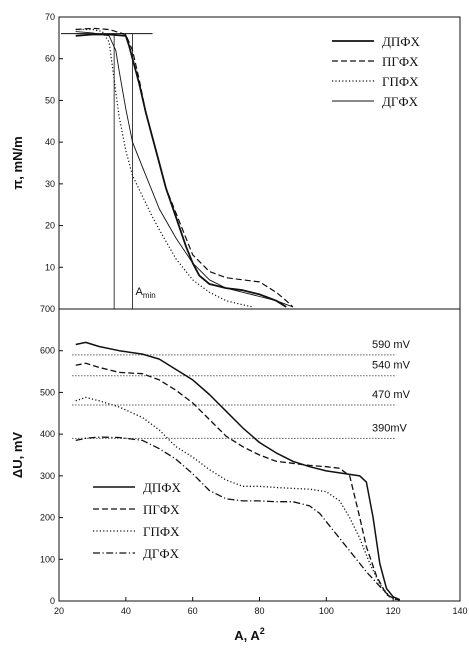 Image resolution: width=469 pixels, height=658 pixels. What do you see at coordinates (390, 428) in the screenshot?
I see `reference-line-label-4: 390mV` at bounding box center [390, 428].